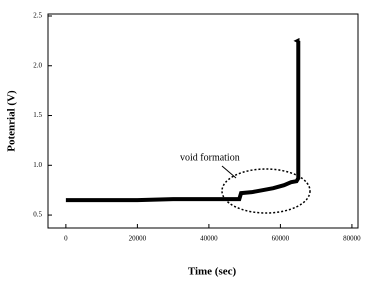  Describe the element at coordinates (12, 121) in the screenshot. I see `y-axis-label: Potenrial (V)` at that location.